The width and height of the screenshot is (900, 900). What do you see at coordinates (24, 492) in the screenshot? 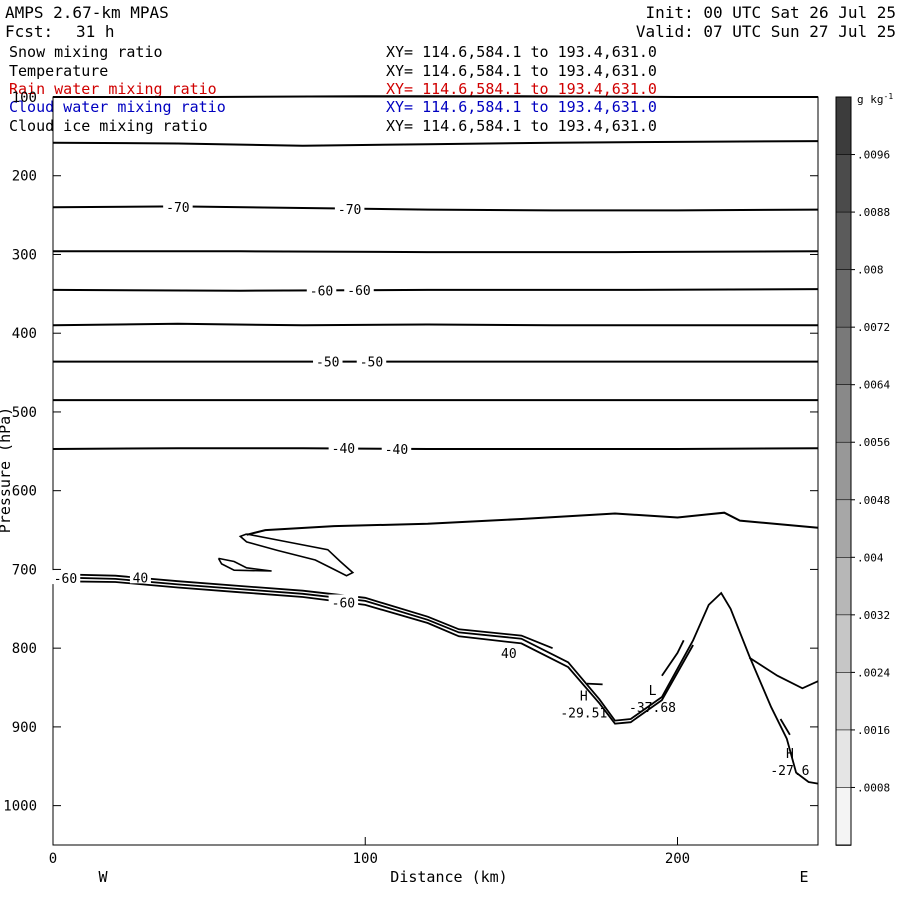
I see `y-tick-label: 600` at bounding box center [24, 492].